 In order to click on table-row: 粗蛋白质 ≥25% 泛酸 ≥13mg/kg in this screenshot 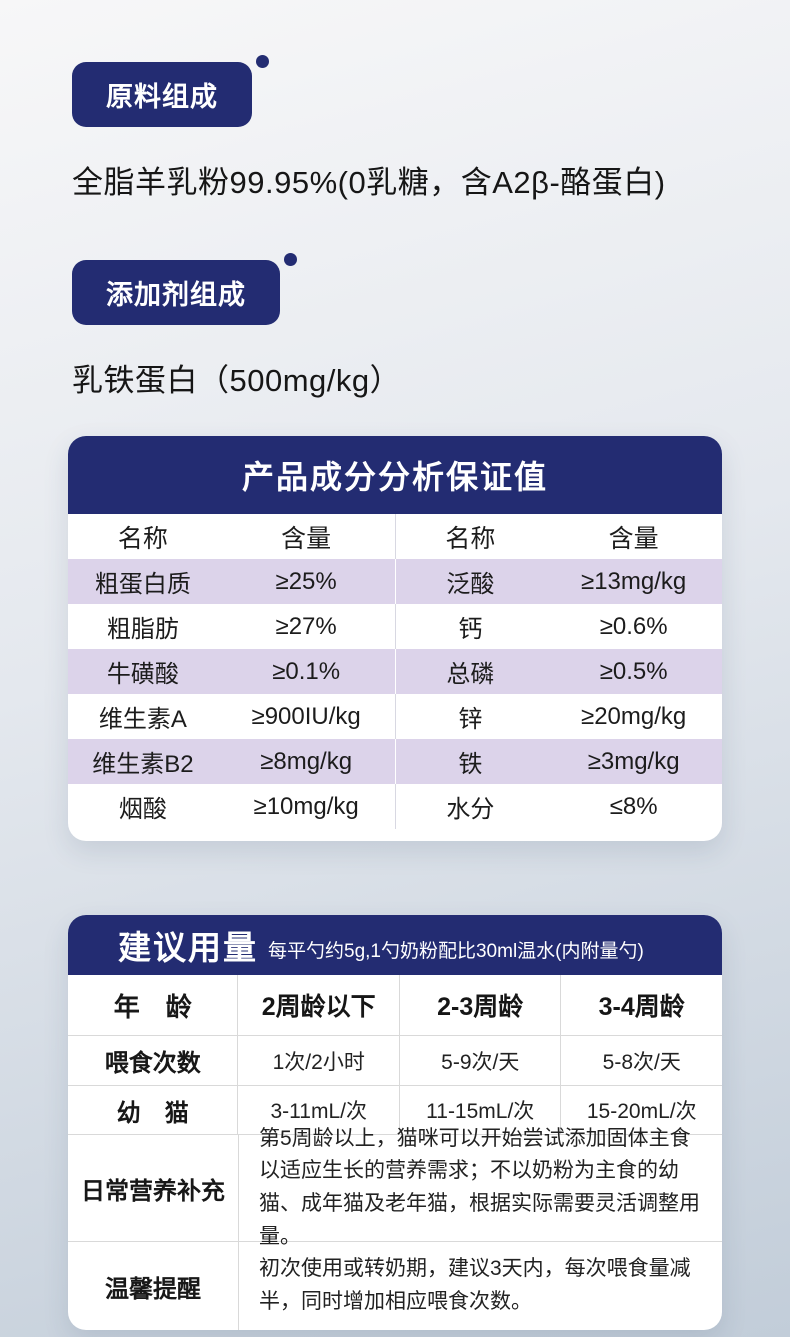, I will do `click(395, 581)`.